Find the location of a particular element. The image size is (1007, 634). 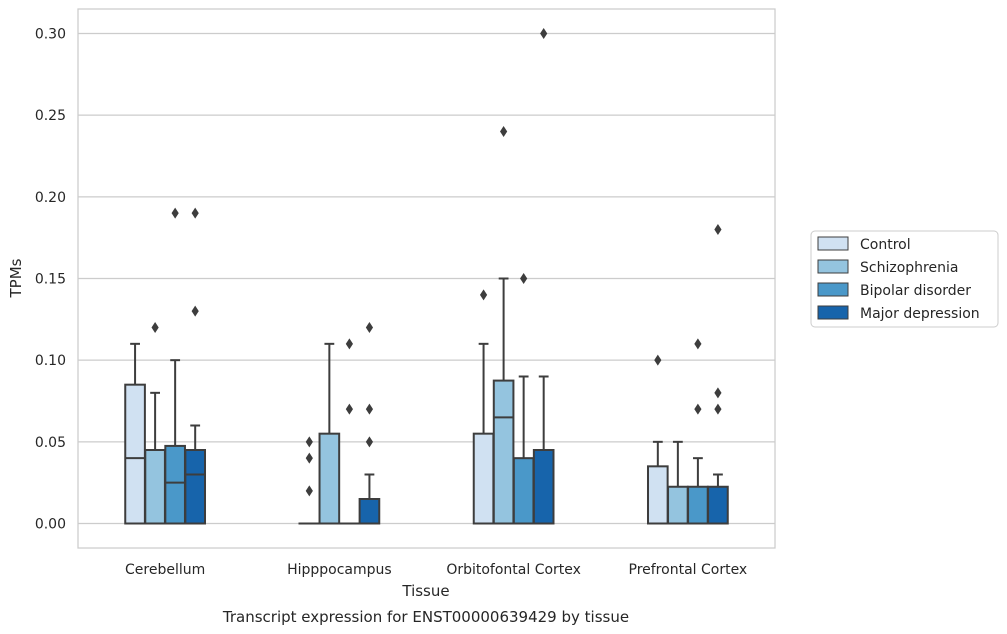

x-tick-label: Orbitofontal Cortex is located at coordinates (513, 570).